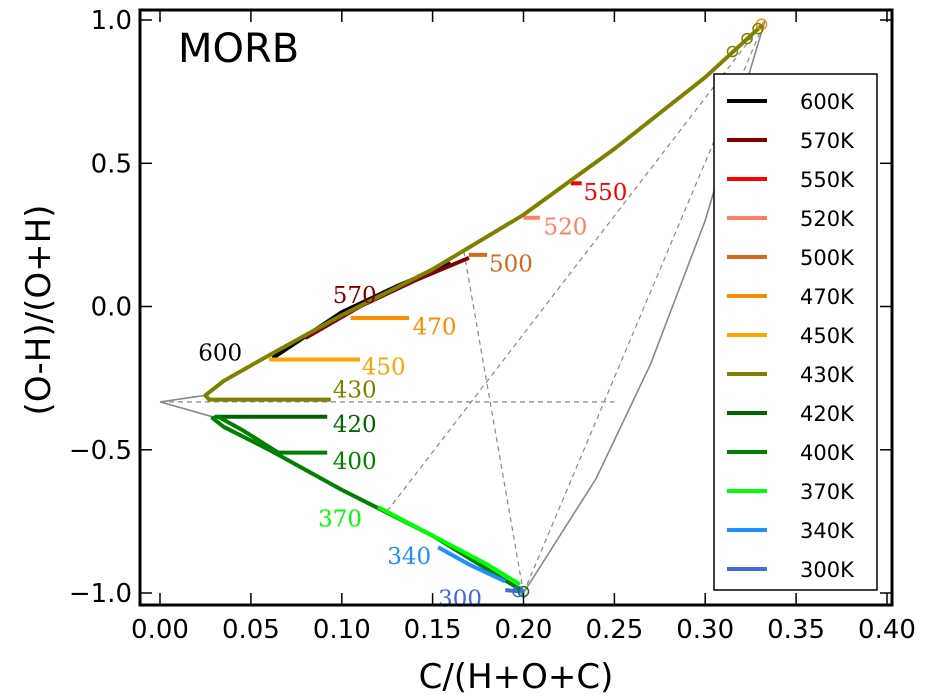 The width and height of the screenshot is (931, 699). What do you see at coordinates (111, 21) in the screenshot?
I see `y-tick-label: 1.0` at bounding box center [111, 21].